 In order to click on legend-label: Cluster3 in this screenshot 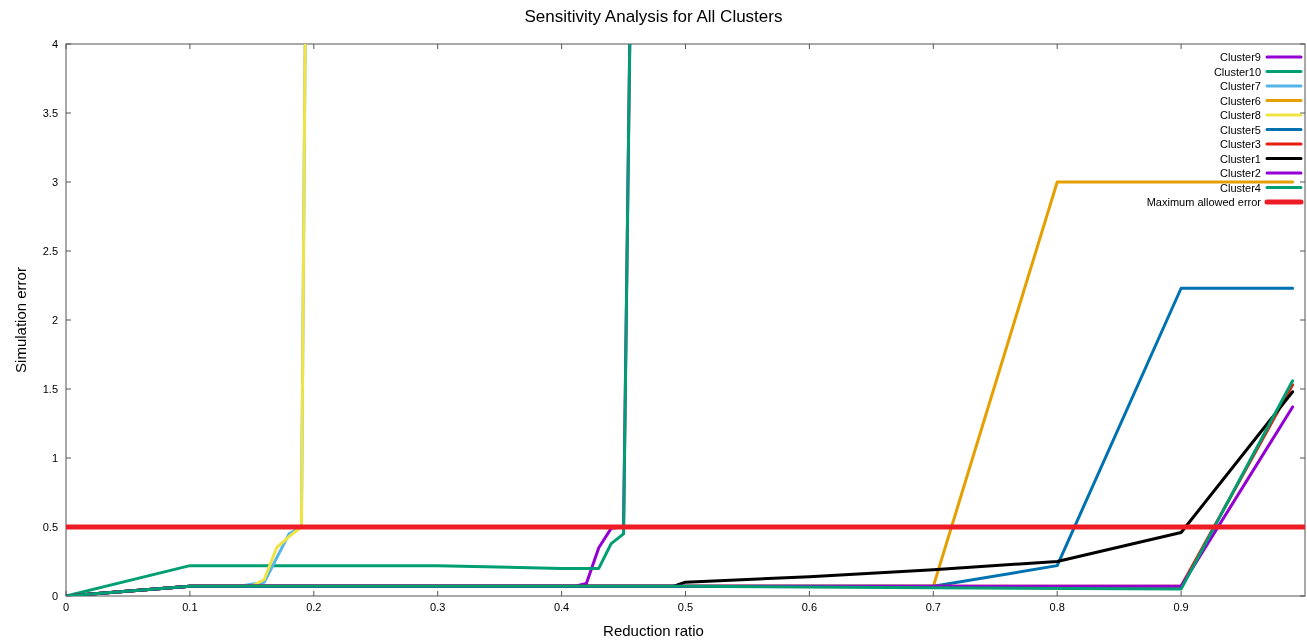, I will do `click(1240, 144)`.